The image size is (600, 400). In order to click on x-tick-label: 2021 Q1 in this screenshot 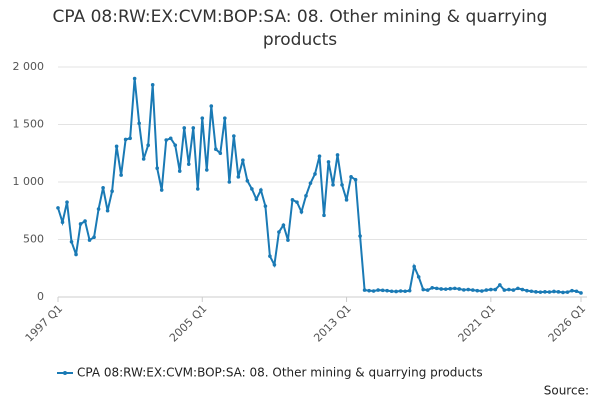, I will do `click(477, 323)`.